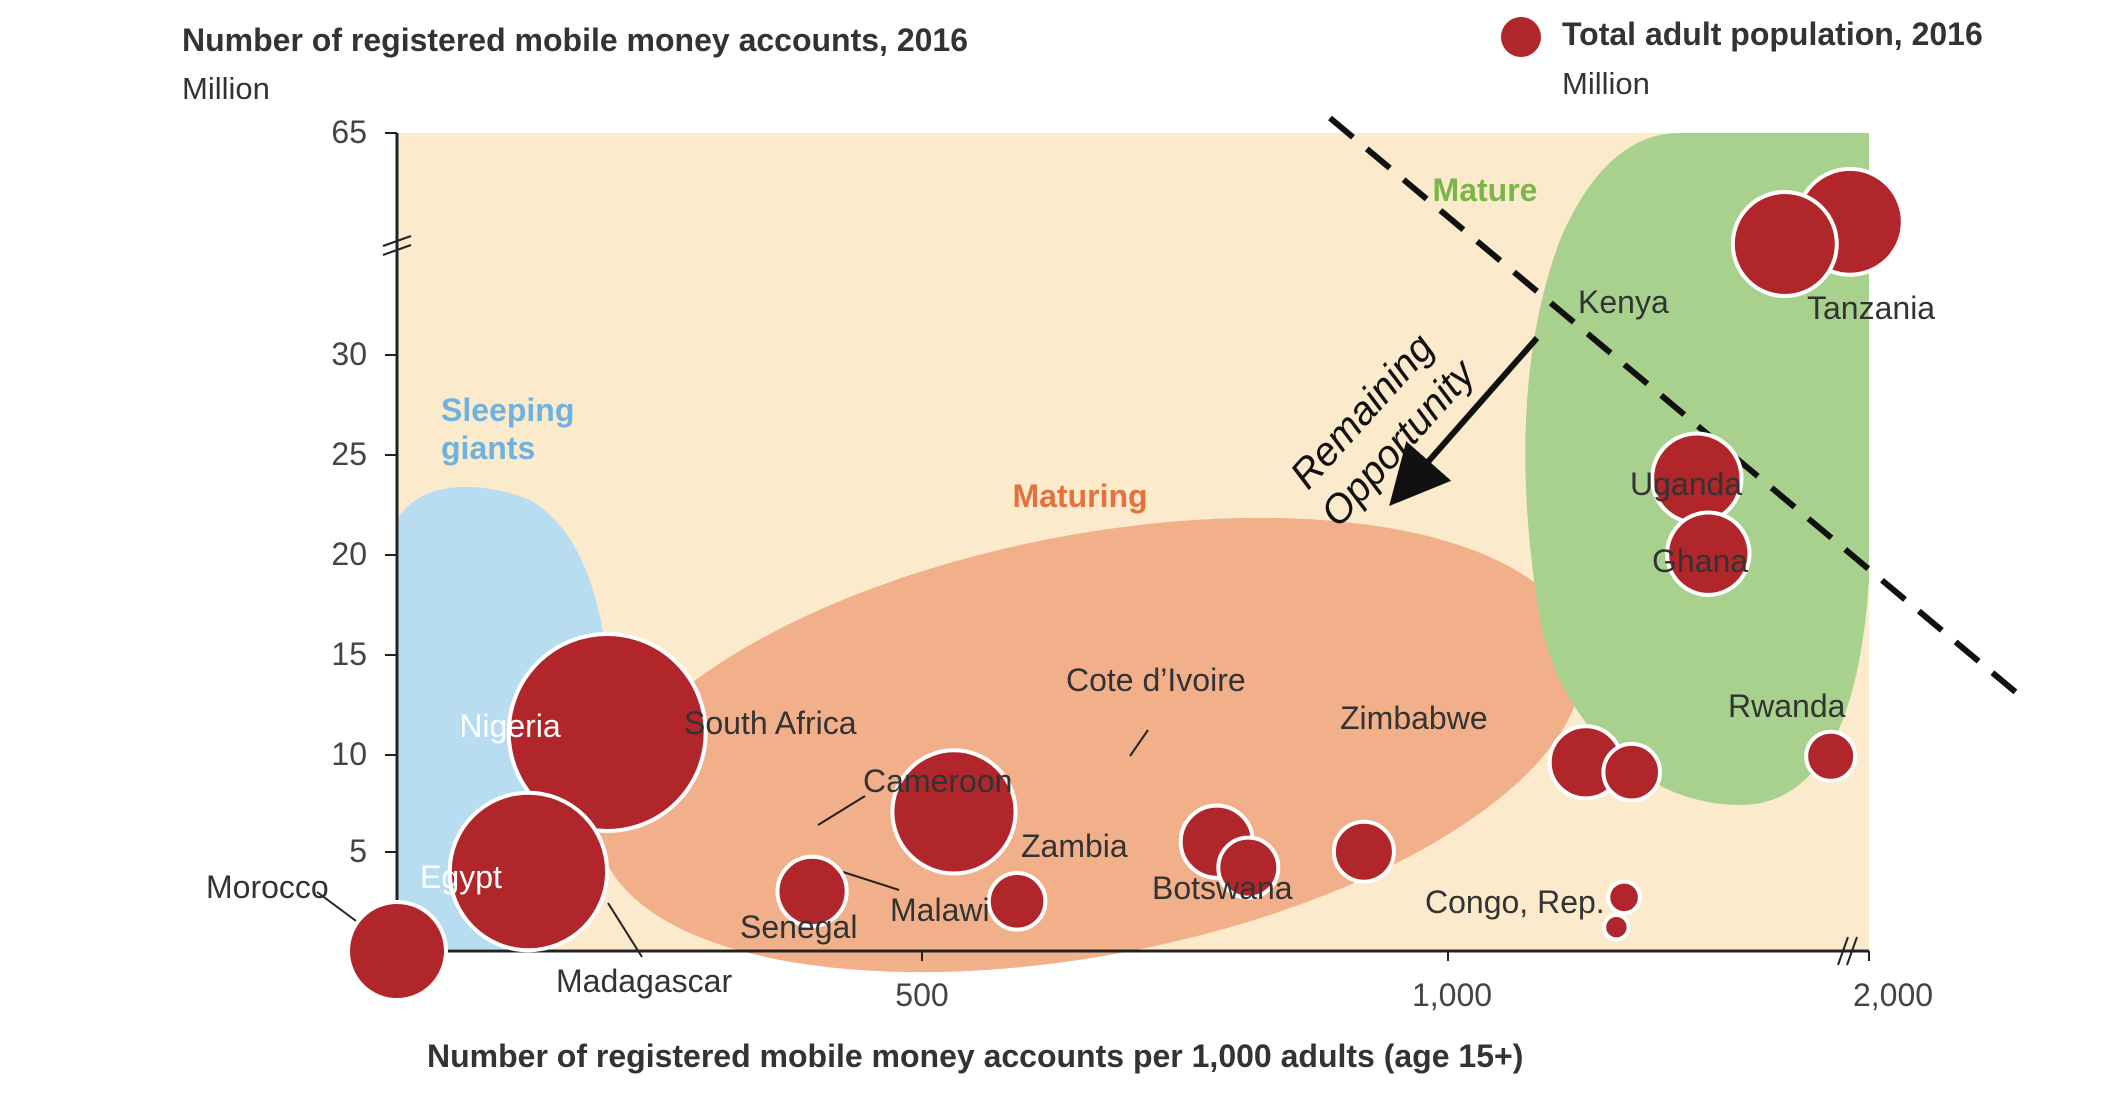  Describe the element at coordinates (510, 726) in the screenshot. I see `country-label-nigeria: Nigeria` at that location.